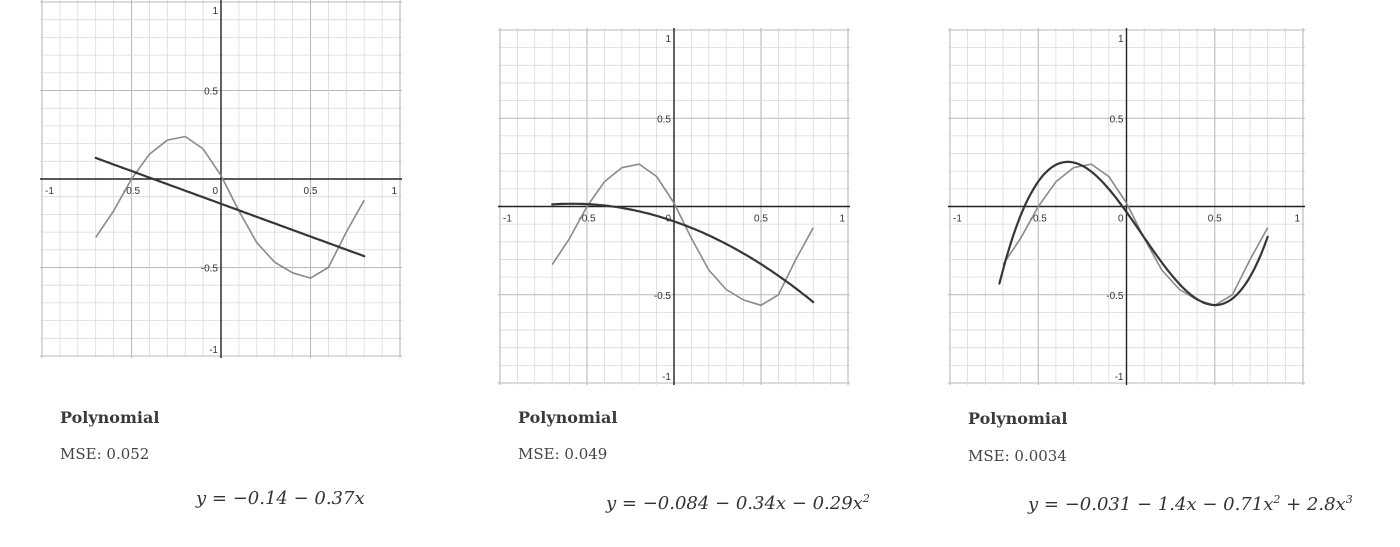  I want to click on equation-text: y = −0.14 − 0.37x, so click(280, 498).